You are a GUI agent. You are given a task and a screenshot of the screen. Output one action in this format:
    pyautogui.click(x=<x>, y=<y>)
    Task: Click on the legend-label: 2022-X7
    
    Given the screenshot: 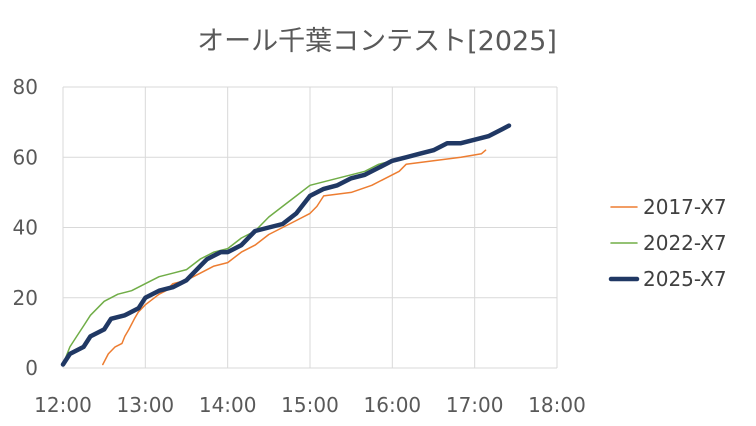 What is the action you would take?
    pyautogui.click(x=685, y=243)
    